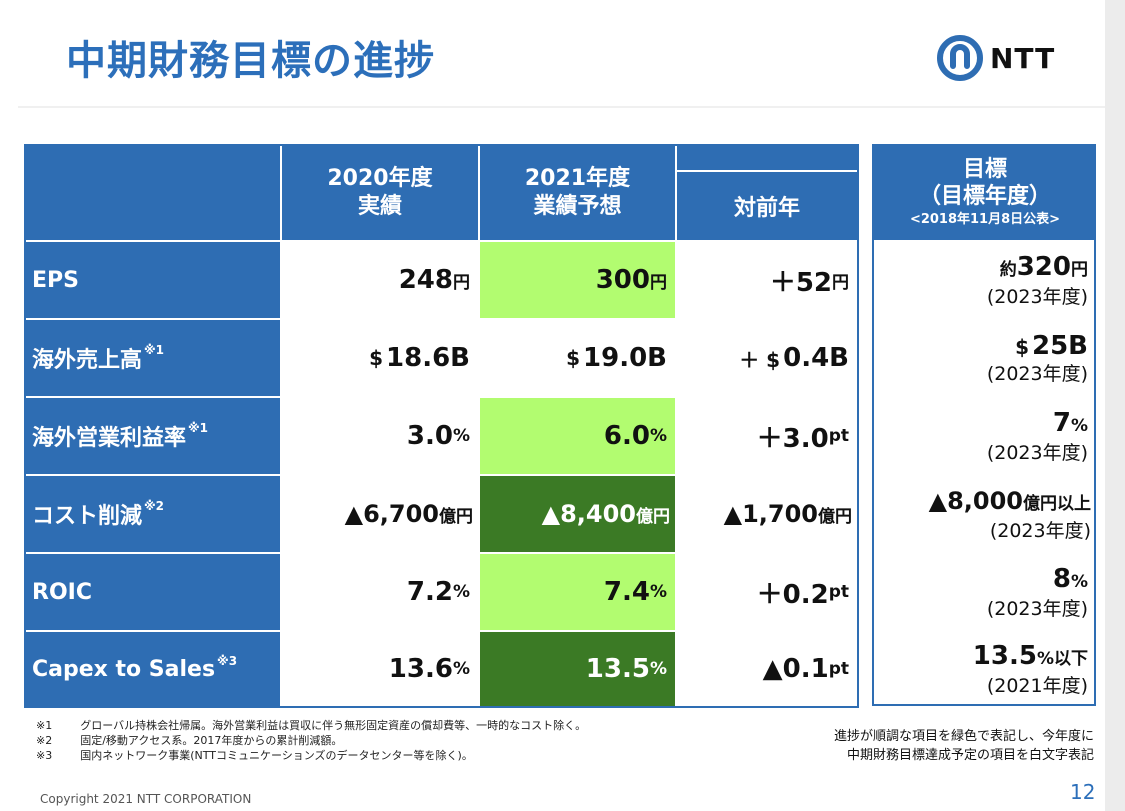 The width and height of the screenshot is (1125, 811). What do you see at coordinates (153, 358) in the screenshot?
I see `row-label-overseas-sales: 海外売上高 ※1` at bounding box center [153, 358].